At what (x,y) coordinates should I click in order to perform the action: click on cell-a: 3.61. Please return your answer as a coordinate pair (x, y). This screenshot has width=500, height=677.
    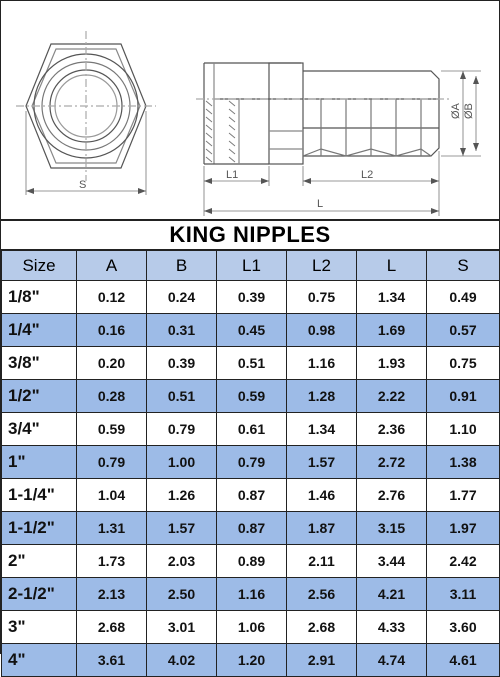
    Looking at the image, I should click on (111, 660).